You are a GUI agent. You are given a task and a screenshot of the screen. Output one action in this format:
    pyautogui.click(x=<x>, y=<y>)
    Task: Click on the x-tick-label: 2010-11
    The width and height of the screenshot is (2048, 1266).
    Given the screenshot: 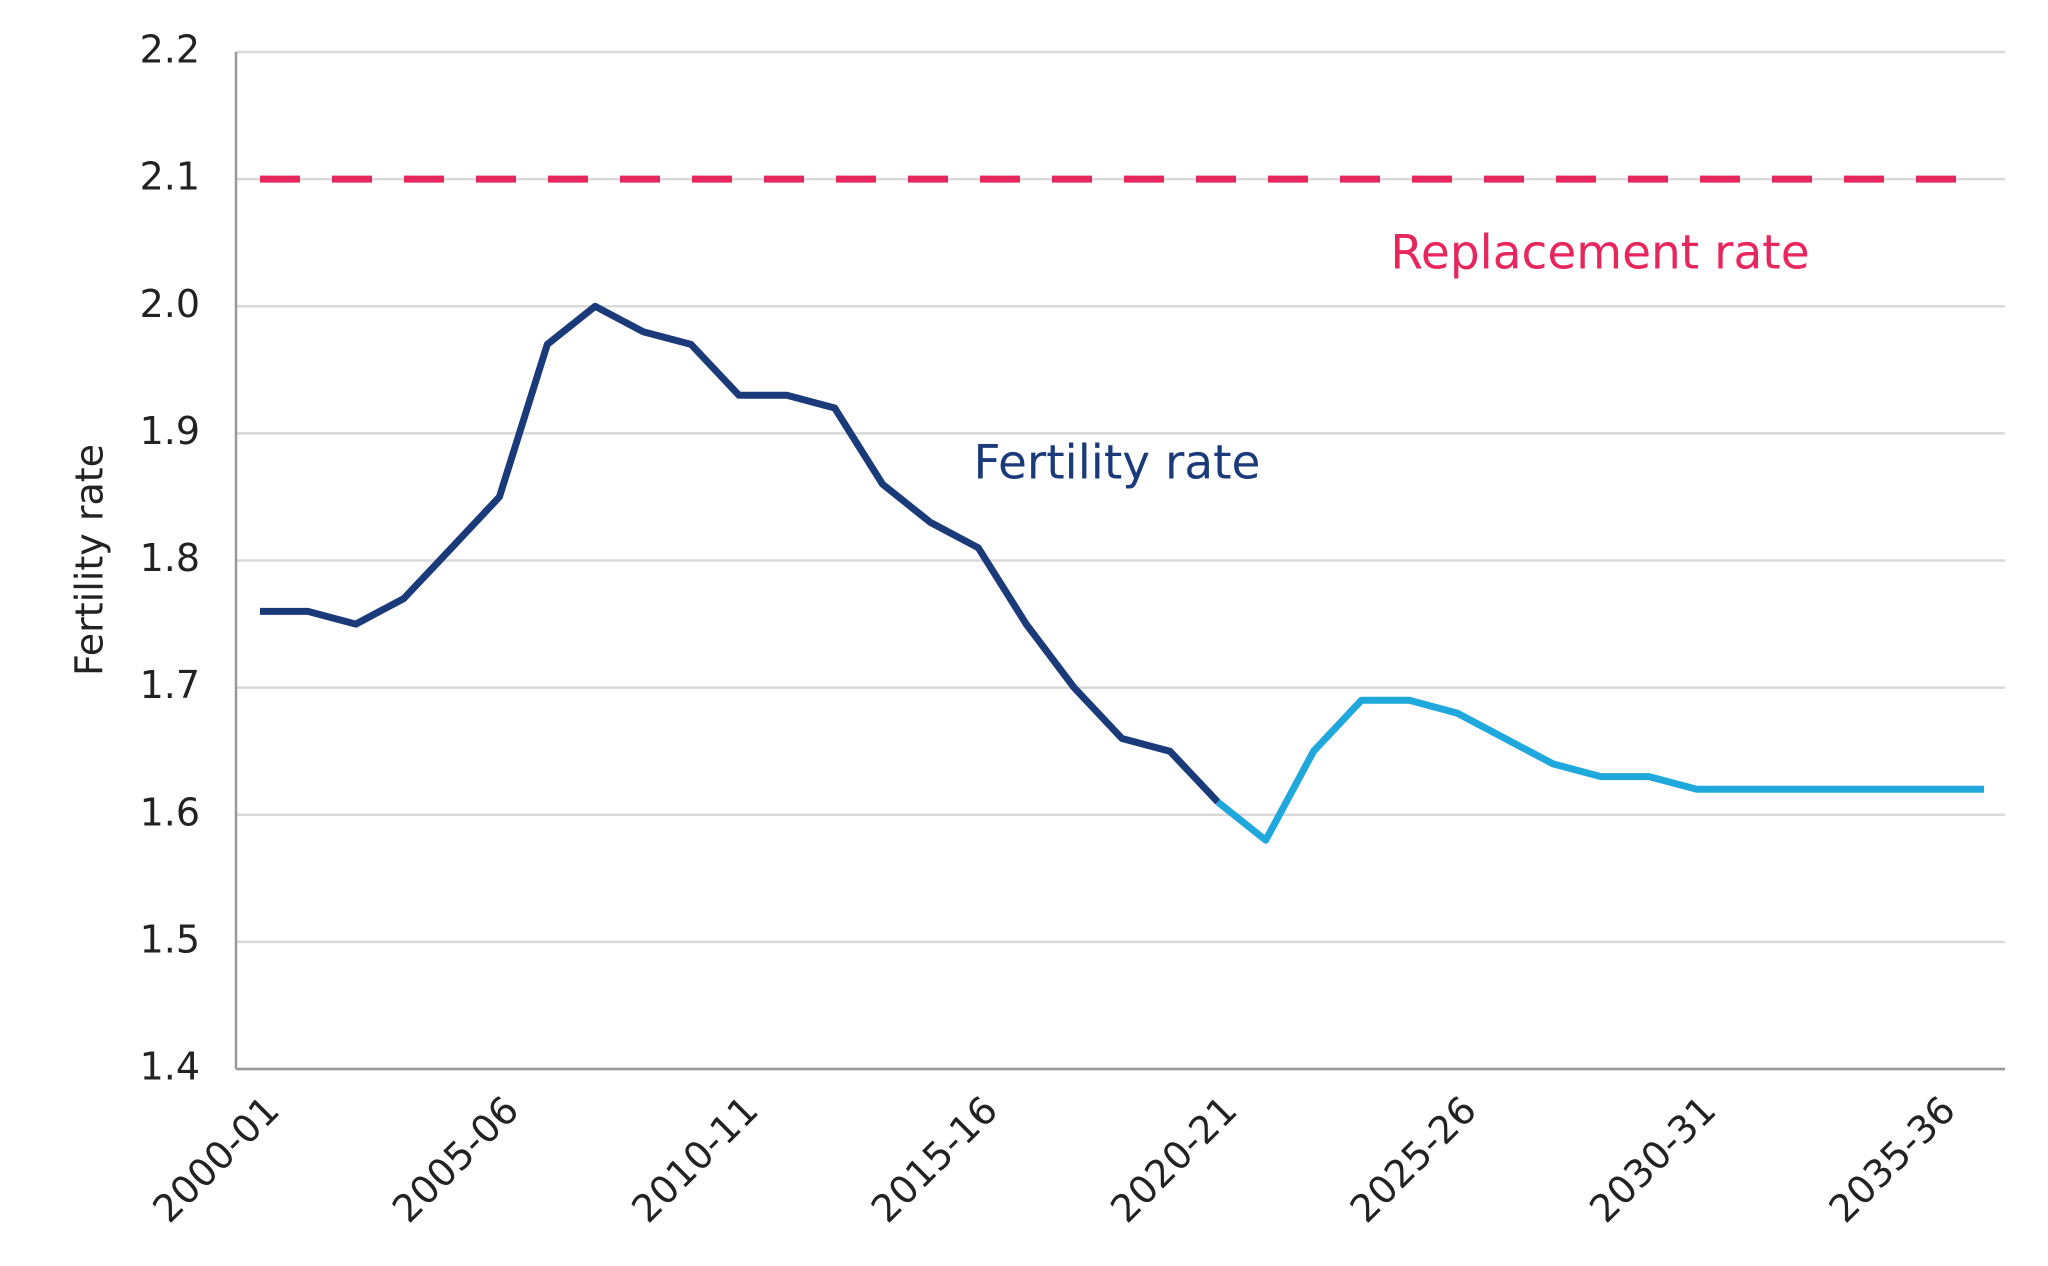 What is the action you would take?
    pyautogui.click(x=694, y=1159)
    